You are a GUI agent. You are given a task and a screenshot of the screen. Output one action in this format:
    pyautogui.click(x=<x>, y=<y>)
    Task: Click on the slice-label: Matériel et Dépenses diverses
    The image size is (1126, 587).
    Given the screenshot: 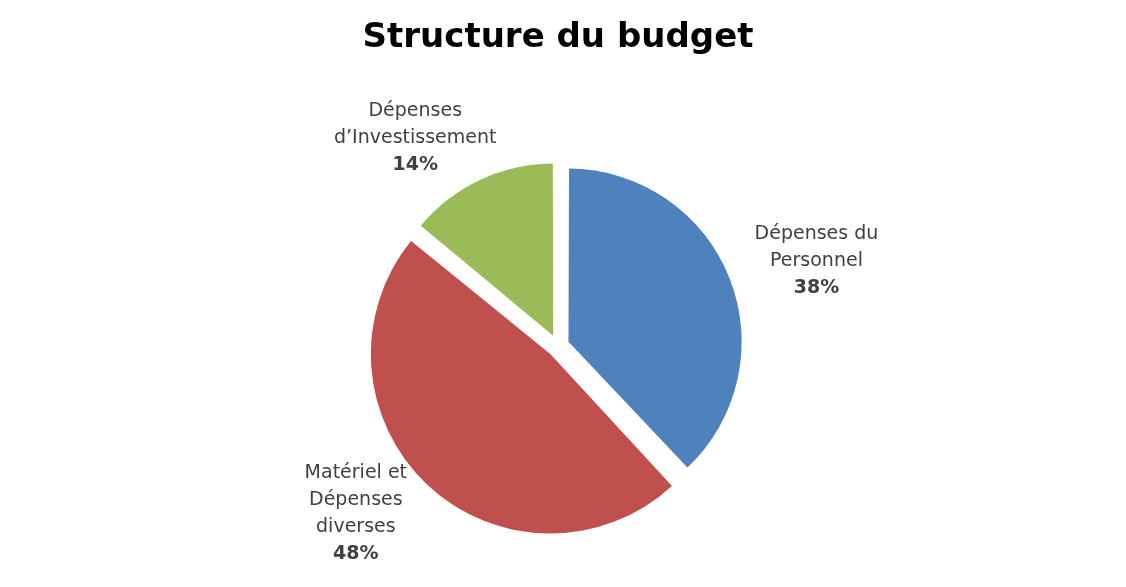 What is the action you would take?
    pyautogui.click(x=356, y=497)
    